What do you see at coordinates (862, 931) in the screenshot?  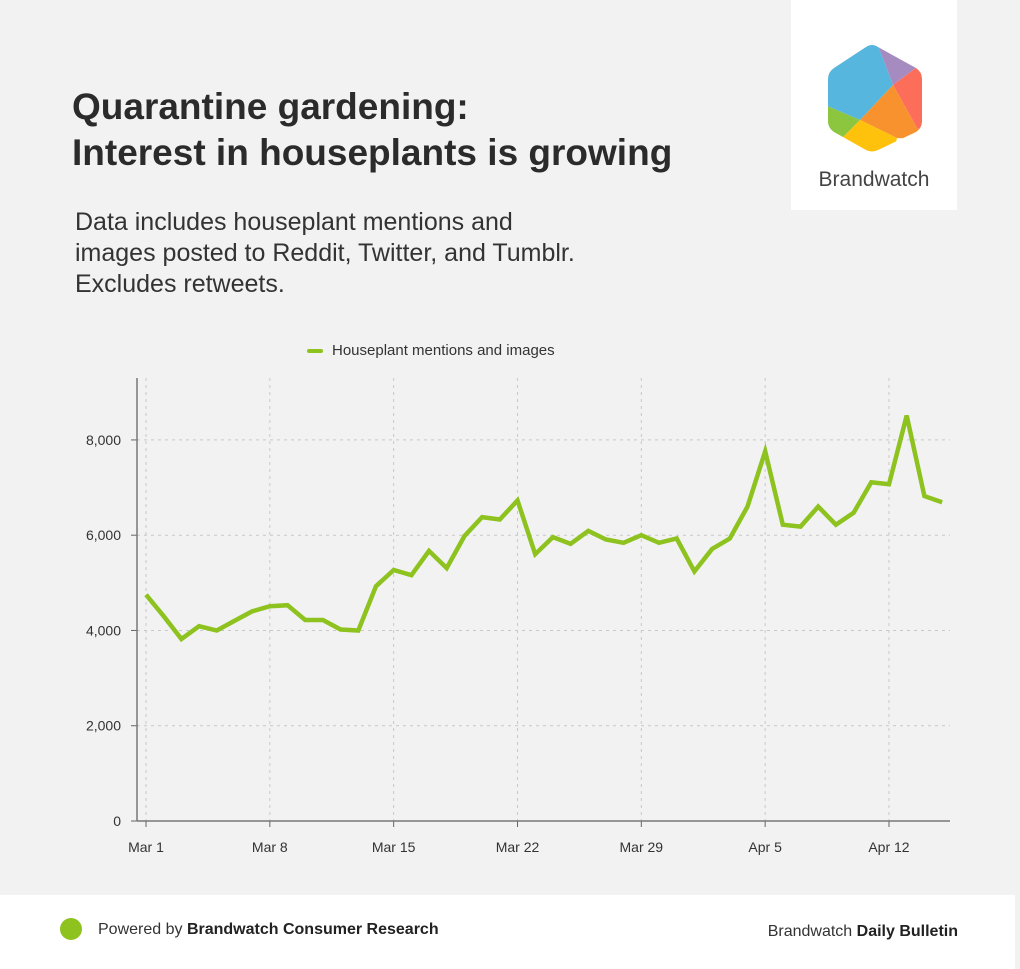 I see `daily-bulletin: Brandwatch Daily Bulletin` at bounding box center [862, 931].